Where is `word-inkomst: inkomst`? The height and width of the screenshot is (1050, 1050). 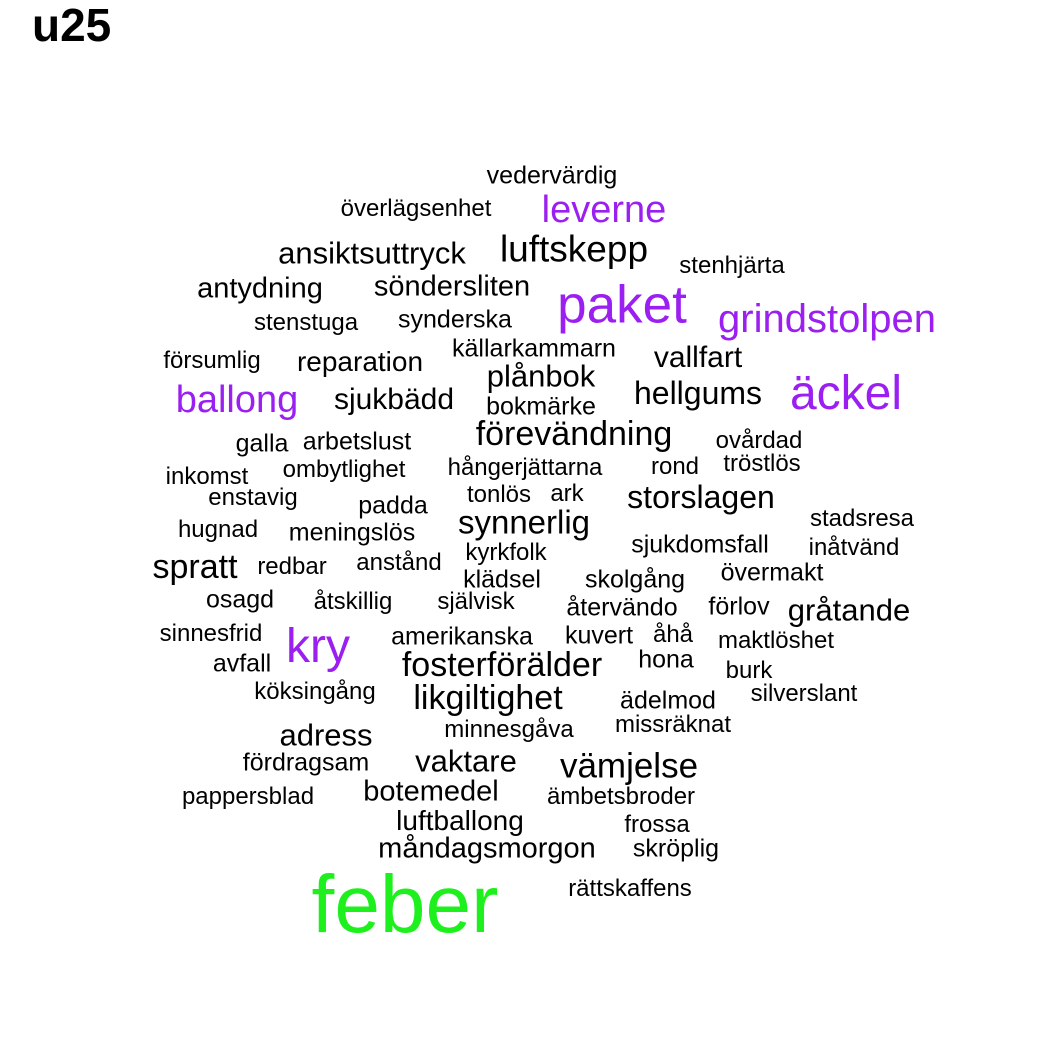
word-inkomst: inkomst is located at coordinates (207, 476).